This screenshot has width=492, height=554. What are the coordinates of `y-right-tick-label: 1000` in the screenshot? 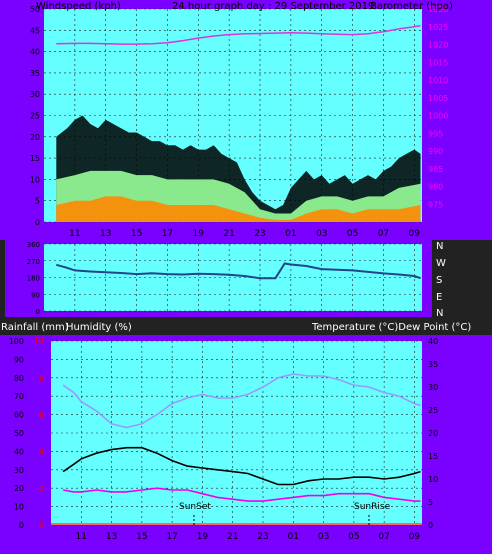 It's located at (438, 116).